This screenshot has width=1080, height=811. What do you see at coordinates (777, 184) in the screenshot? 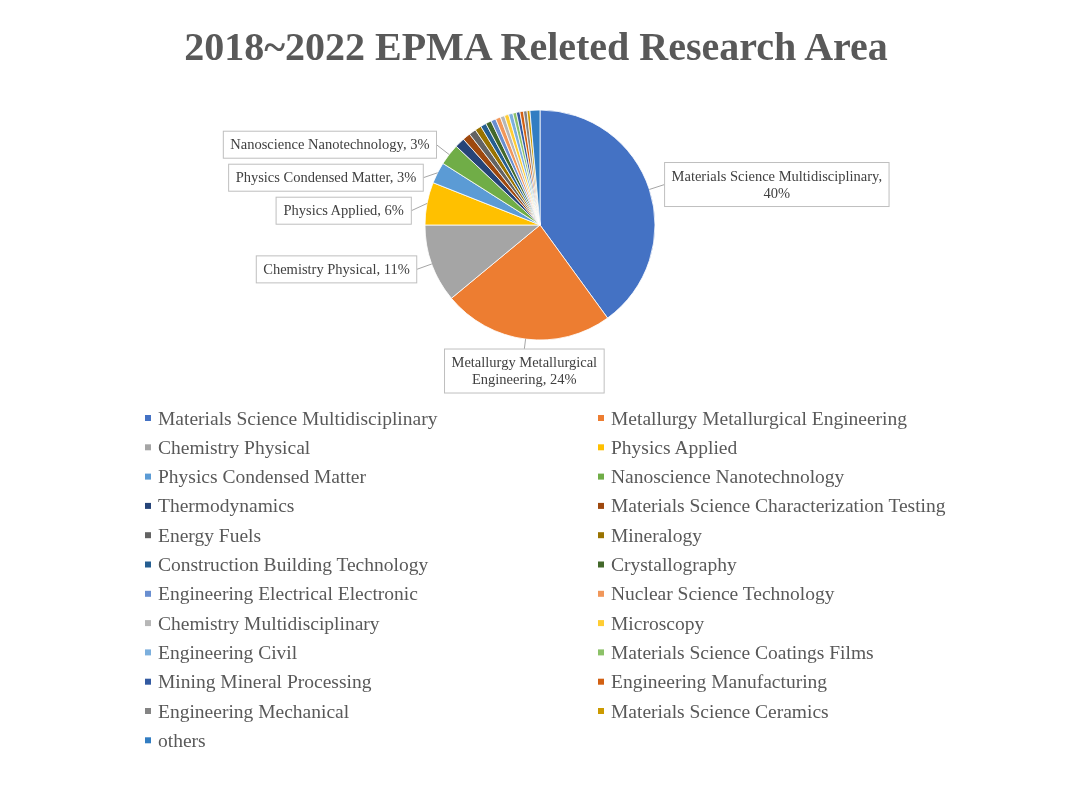
I see `data-label: Materials Science Multidisciplinary, 40%` at bounding box center [777, 184].